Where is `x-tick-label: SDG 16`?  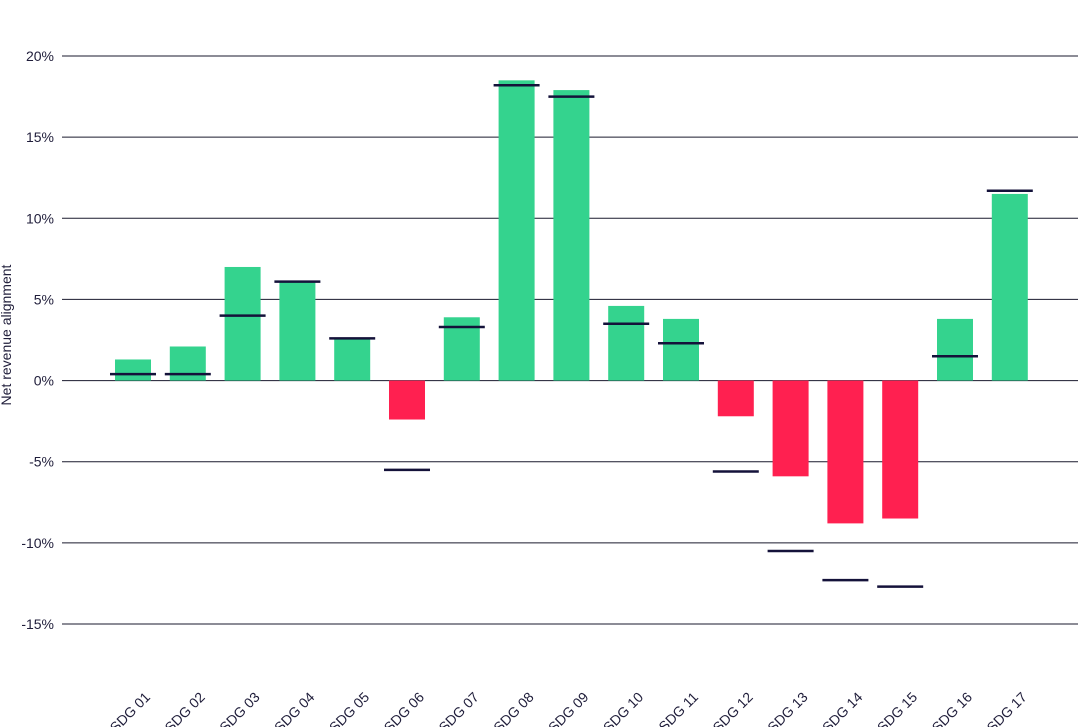
x-tick-label: SDG 16 is located at coordinates (952, 708).